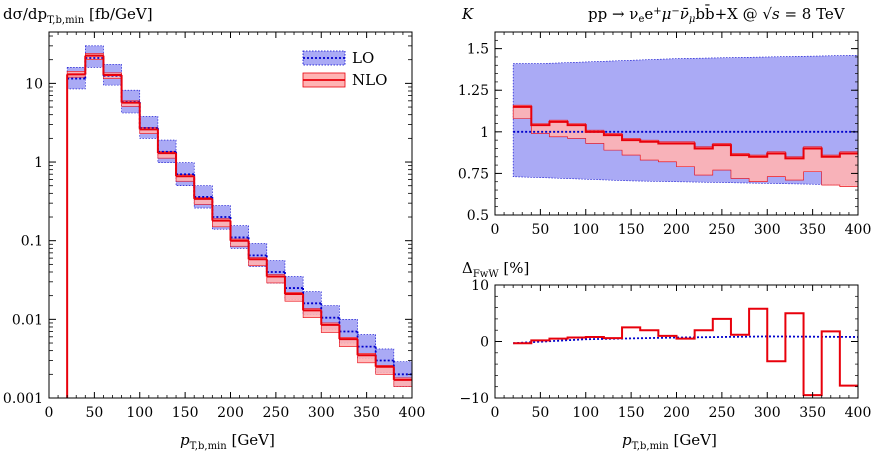 The image size is (872, 452). Describe the element at coordinates (486, 274) in the screenshot. I see `fww-ylabel-sub: FwW` at that location.